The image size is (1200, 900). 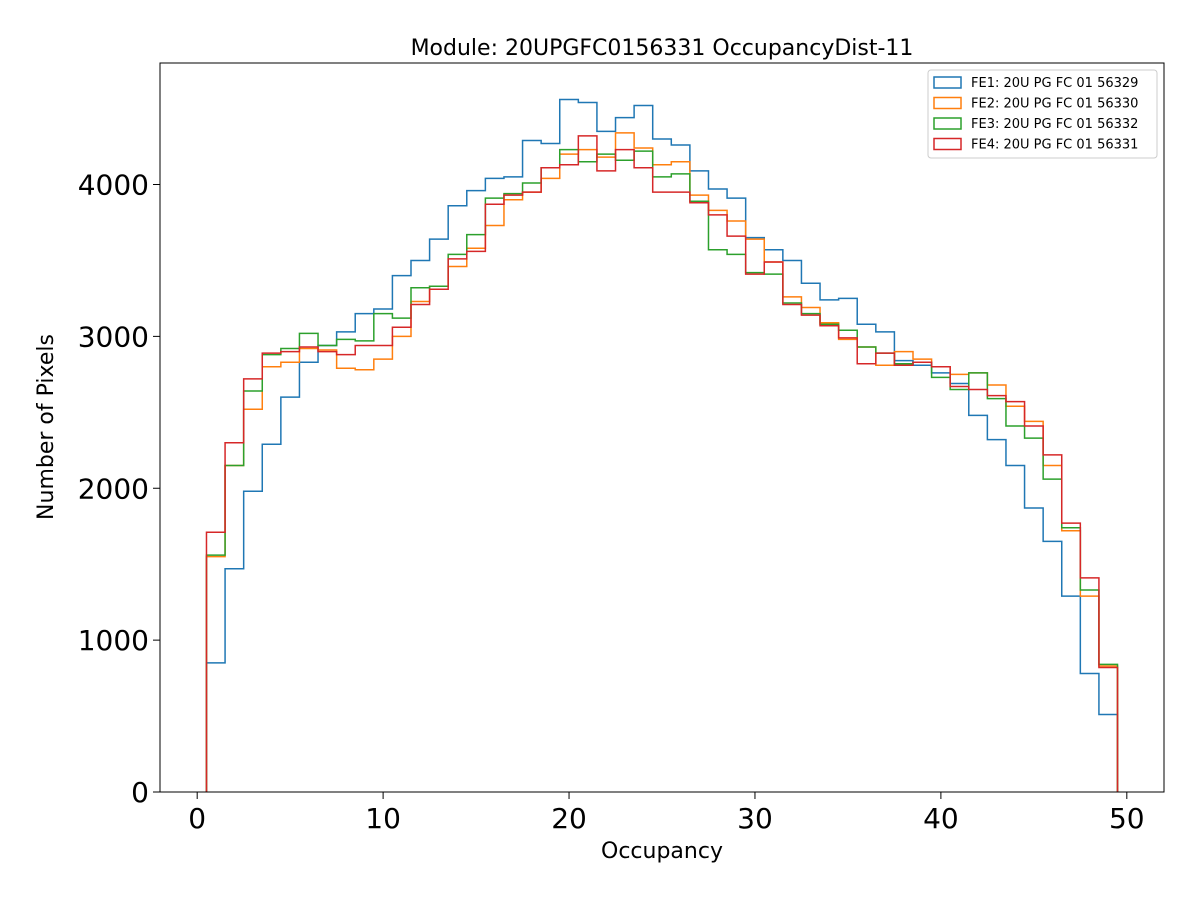 I want to click on x-tick-label: 30, so click(x=755, y=818).